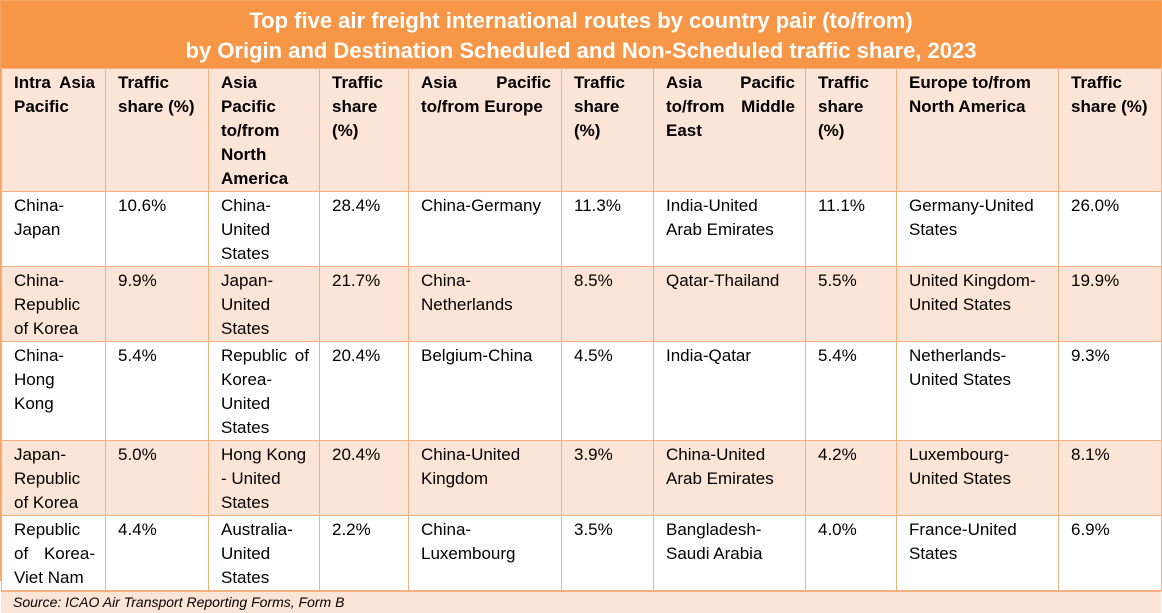 This screenshot has height=613, width=1162. What do you see at coordinates (264, 304) in the screenshot?
I see `table-cell: Japan-United States` at bounding box center [264, 304].